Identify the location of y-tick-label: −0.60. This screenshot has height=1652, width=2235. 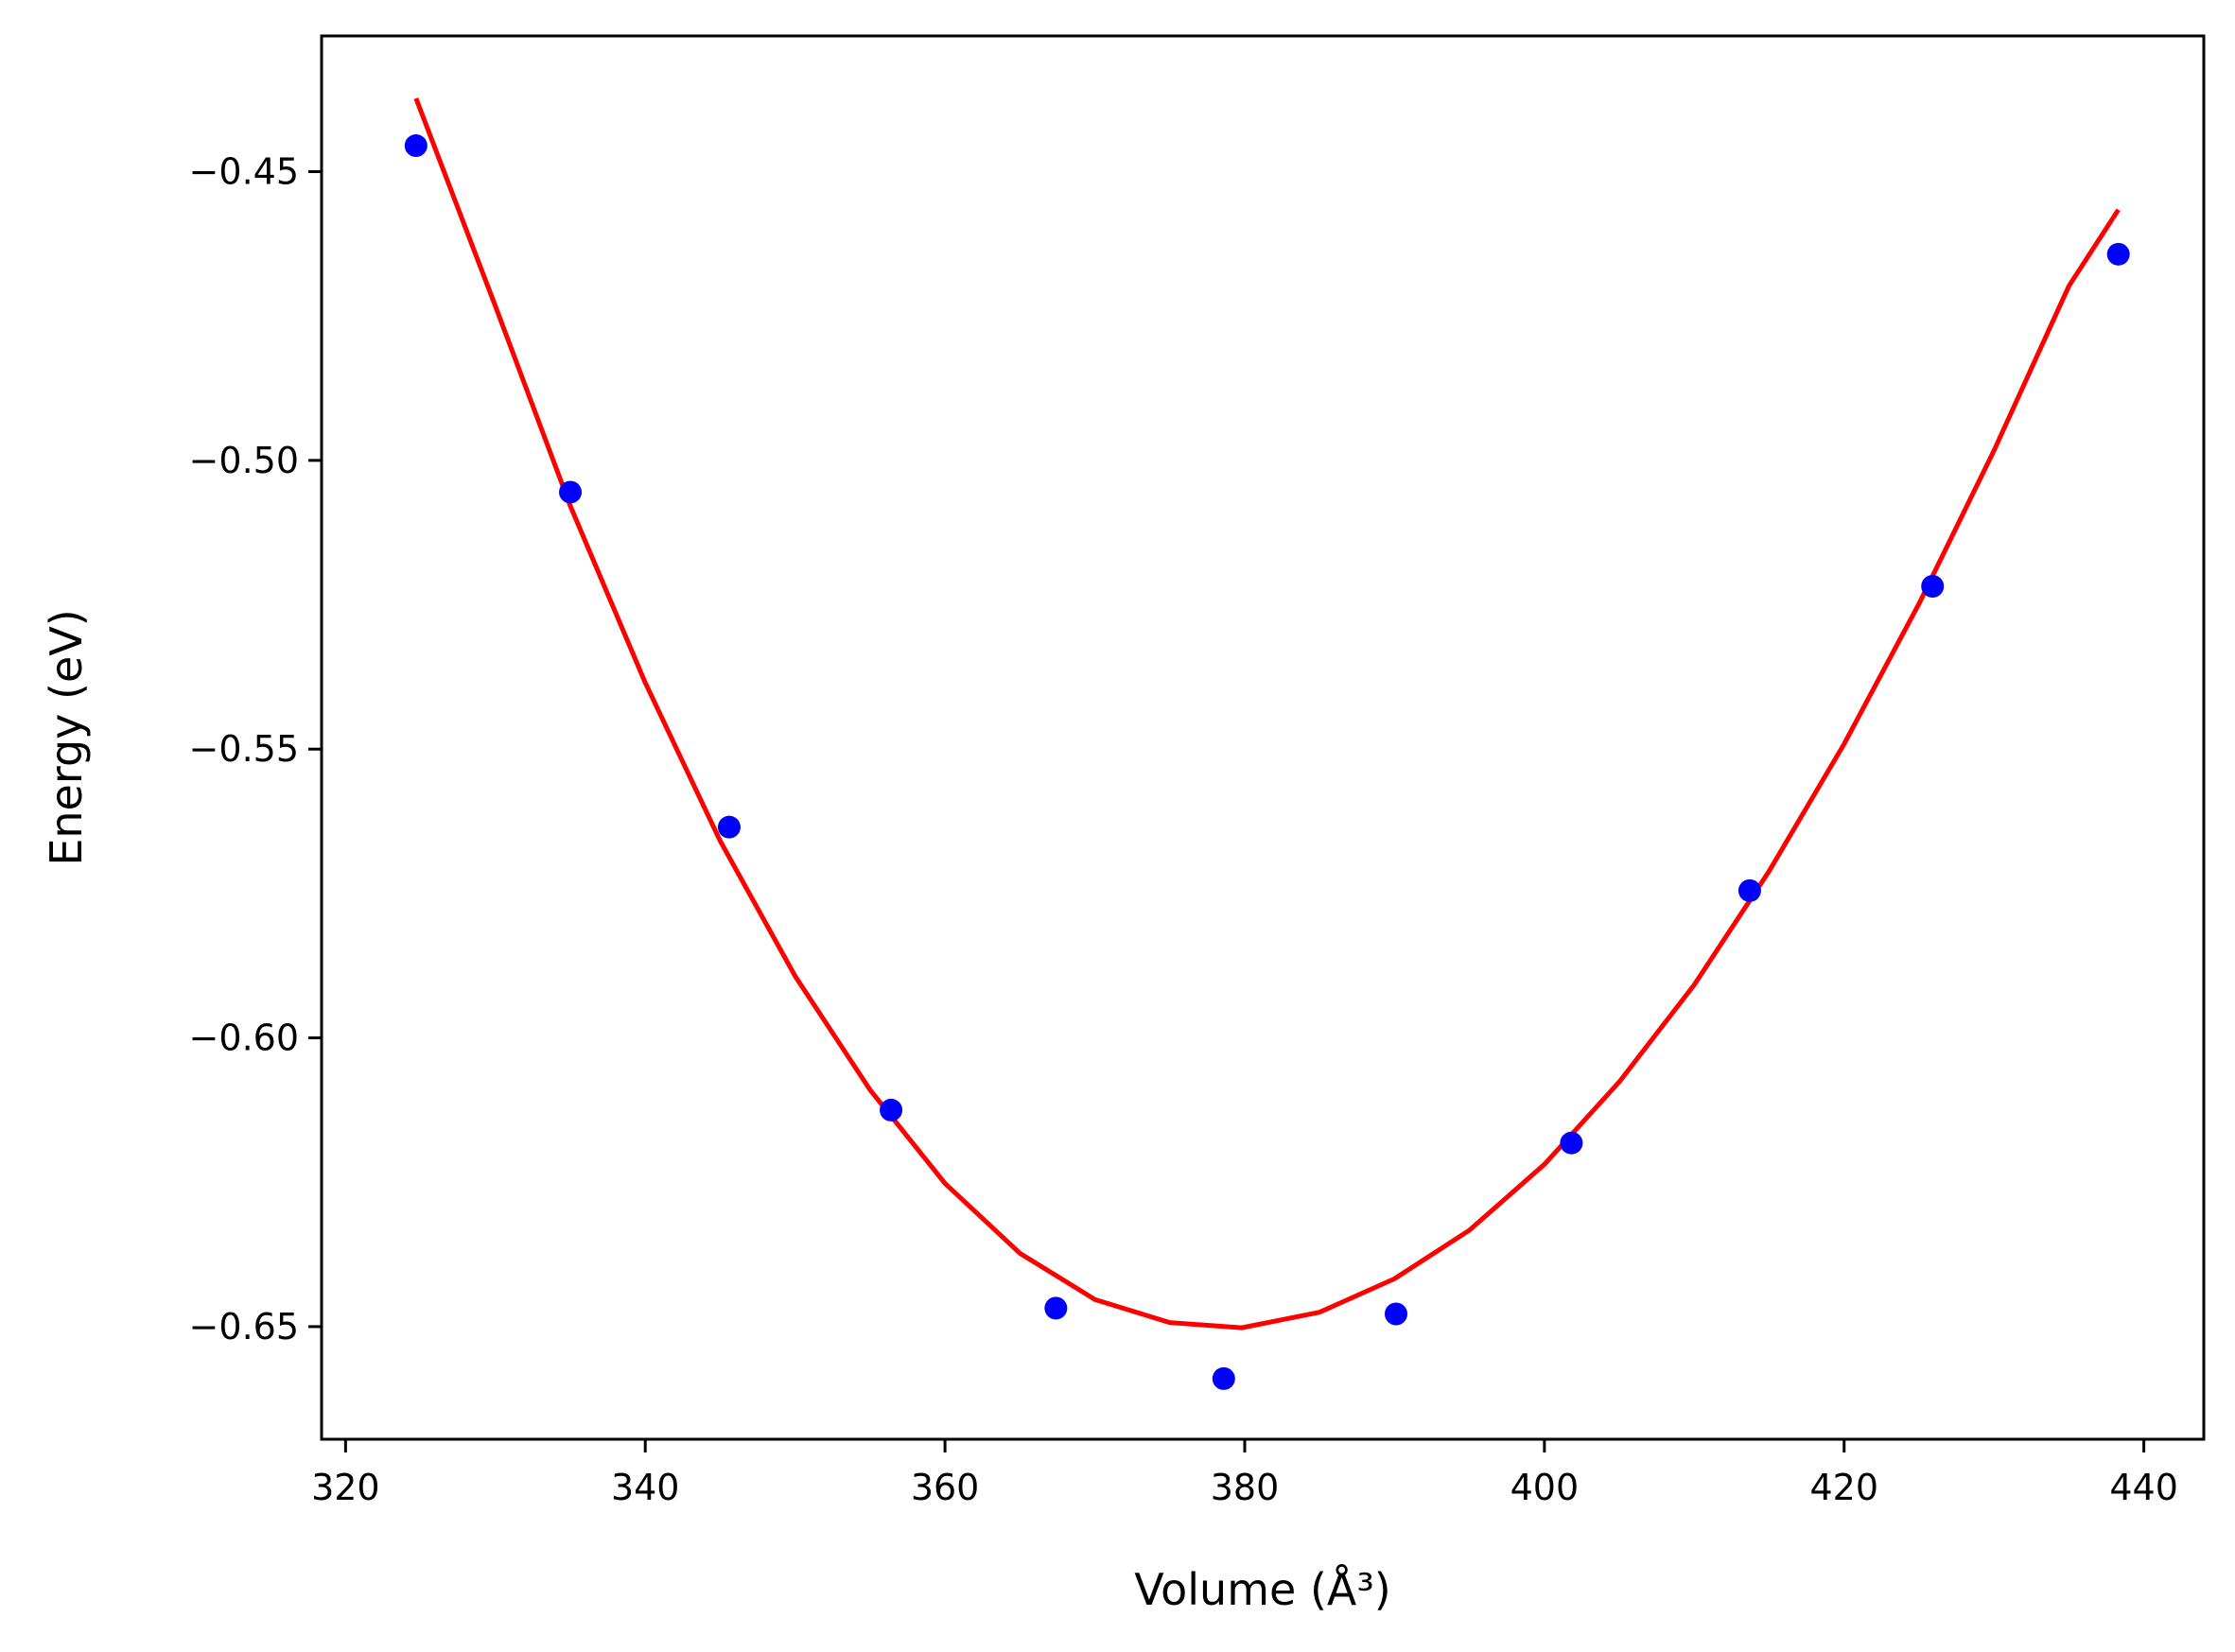
(244, 1038).